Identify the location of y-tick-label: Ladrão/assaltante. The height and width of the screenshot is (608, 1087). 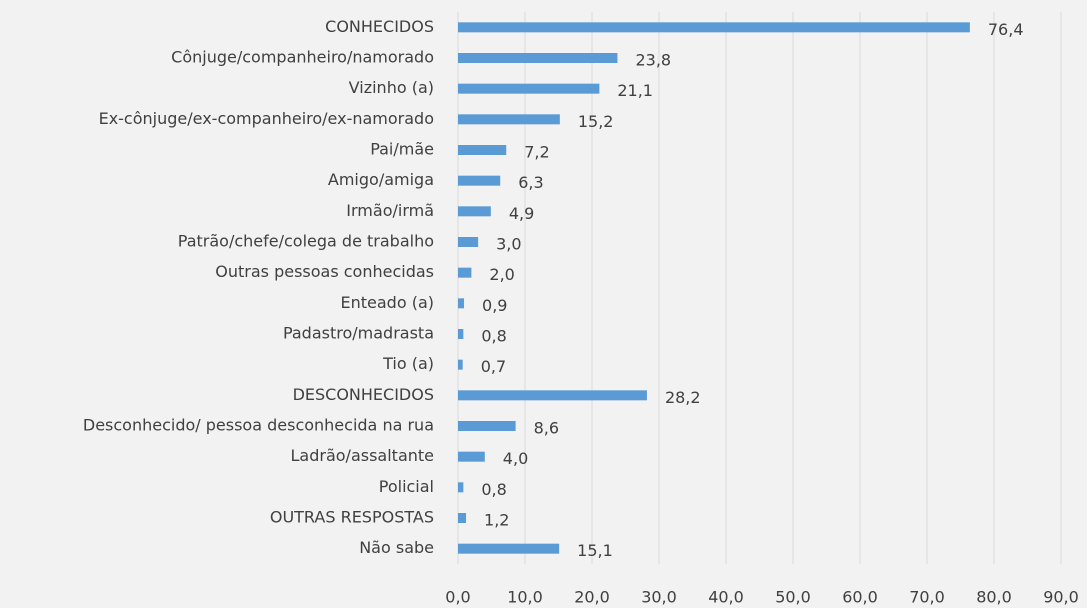
(363, 455).